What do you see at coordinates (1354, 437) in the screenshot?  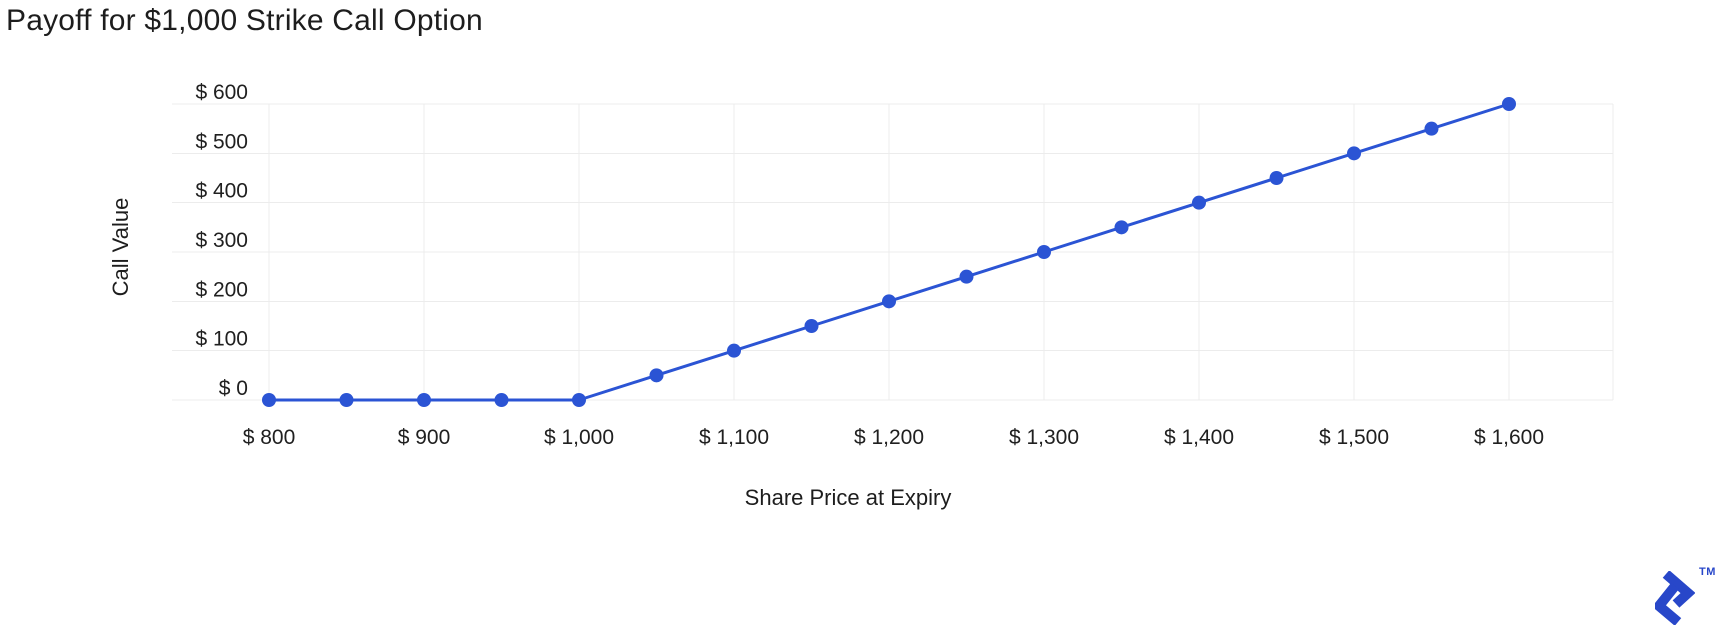 I see `x-tick-label: $ 1,500` at bounding box center [1354, 437].